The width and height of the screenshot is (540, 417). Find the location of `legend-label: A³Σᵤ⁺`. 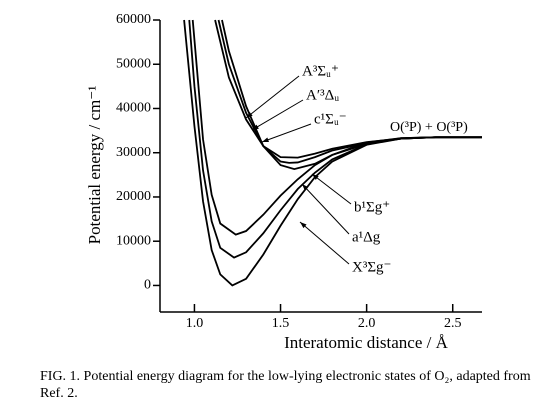

legend-label: A³Σᵤ⁺ is located at coordinates (320, 71).